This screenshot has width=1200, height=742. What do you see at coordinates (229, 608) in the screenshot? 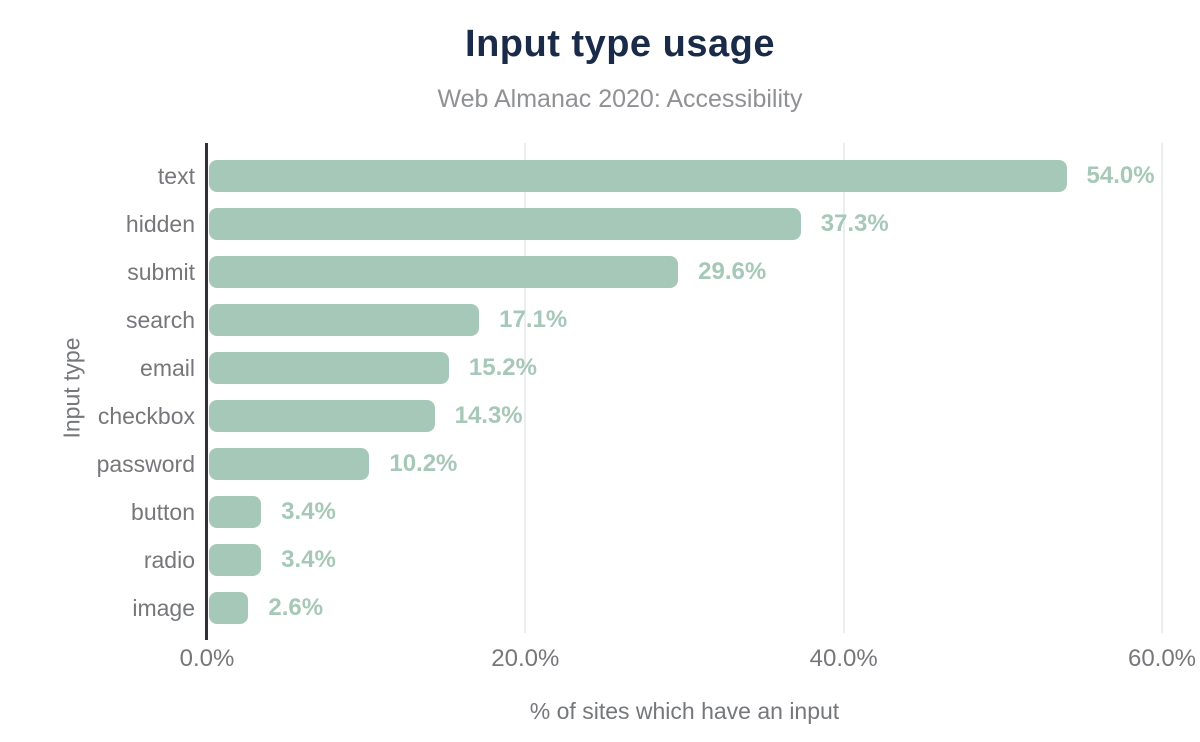
I see `bar-image` at bounding box center [229, 608].